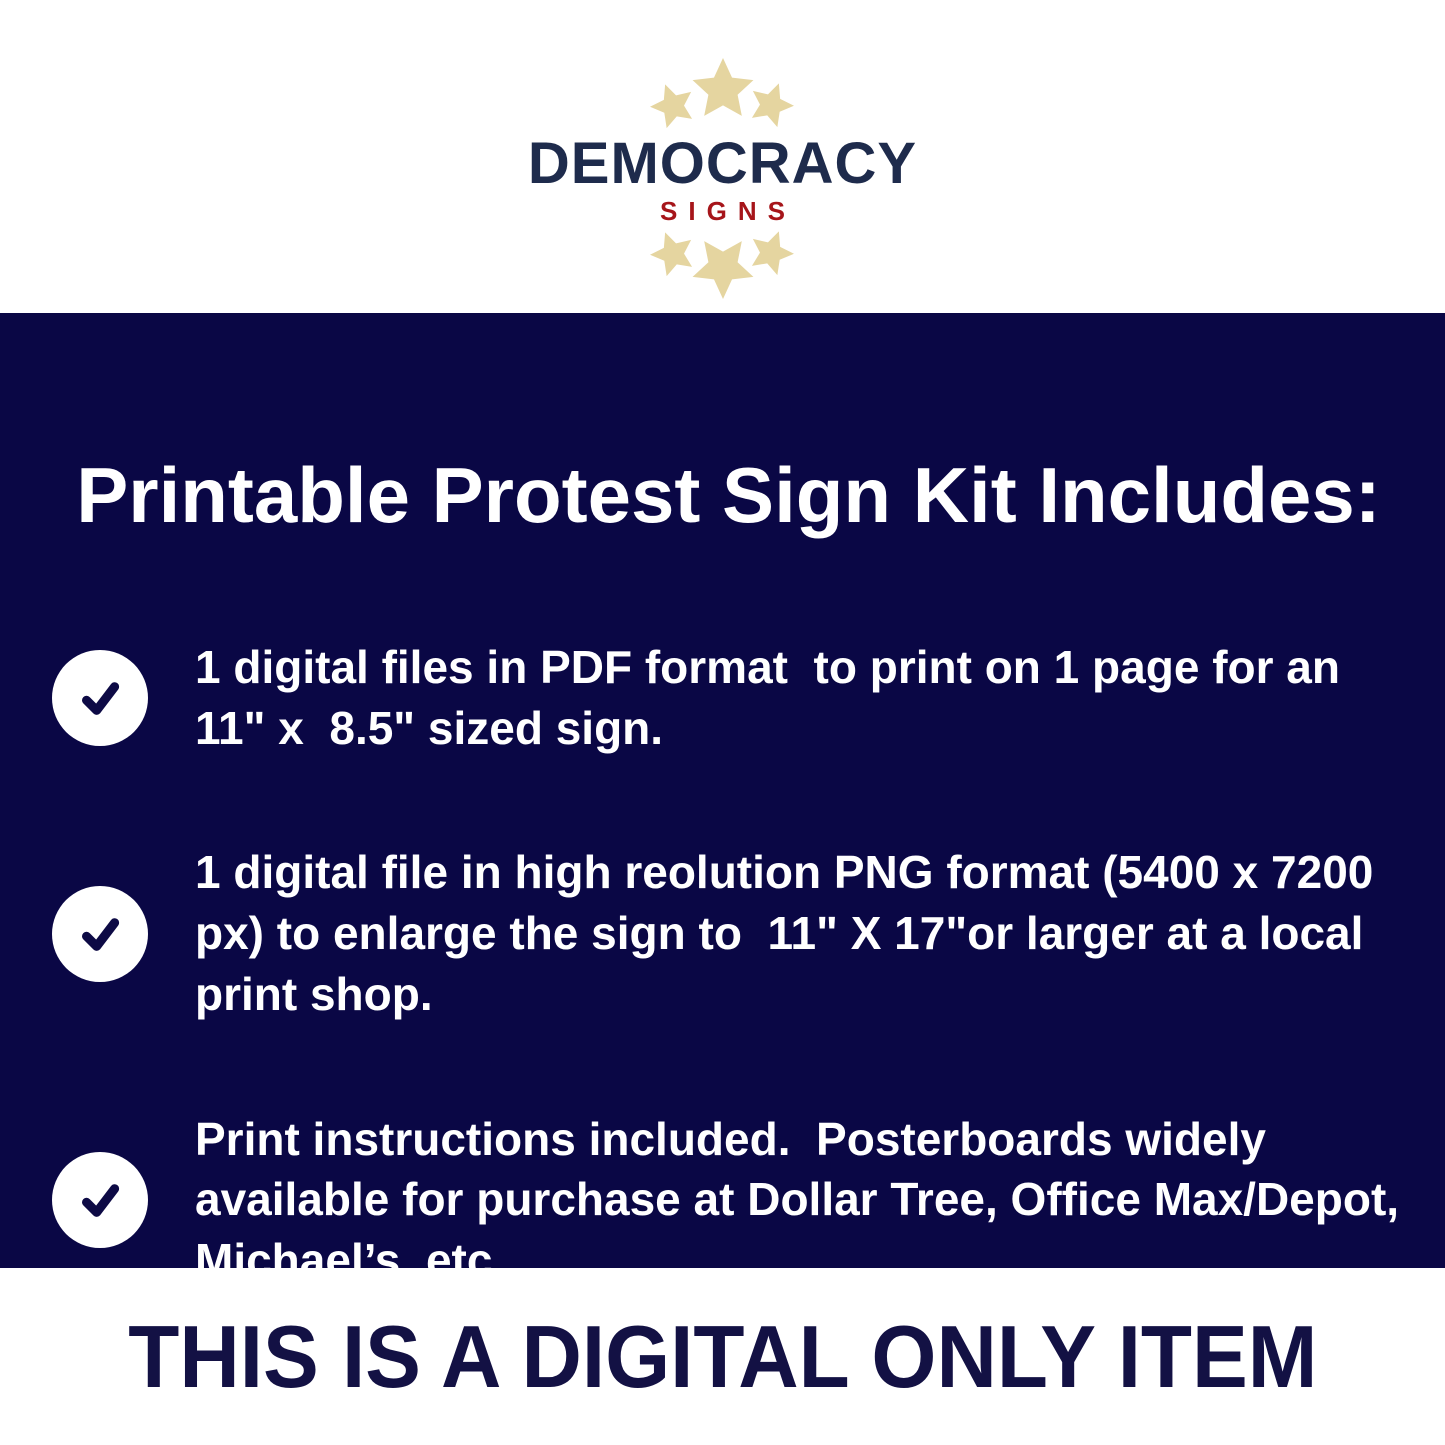 This screenshot has width=1445, height=1445. Describe the element at coordinates (728, 211) in the screenshot. I see `brand-tagline: SIGNS` at that location.